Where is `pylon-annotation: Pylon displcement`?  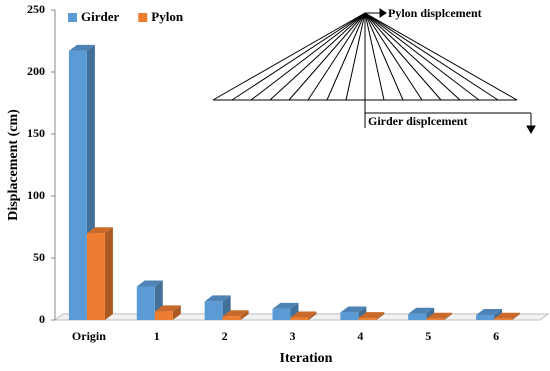
pylon-annotation: Pylon displcement is located at coordinates (435, 13).